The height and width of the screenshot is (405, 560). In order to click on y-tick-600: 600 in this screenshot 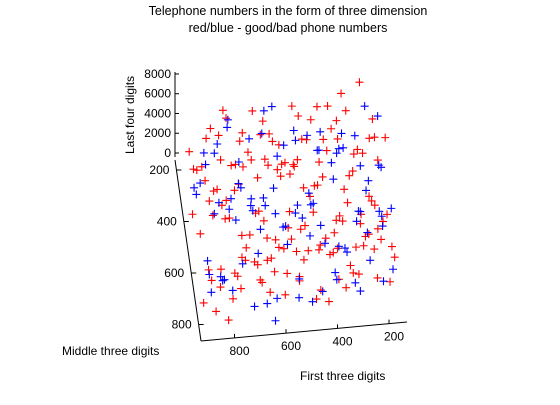, I will do `click(174, 273)`.